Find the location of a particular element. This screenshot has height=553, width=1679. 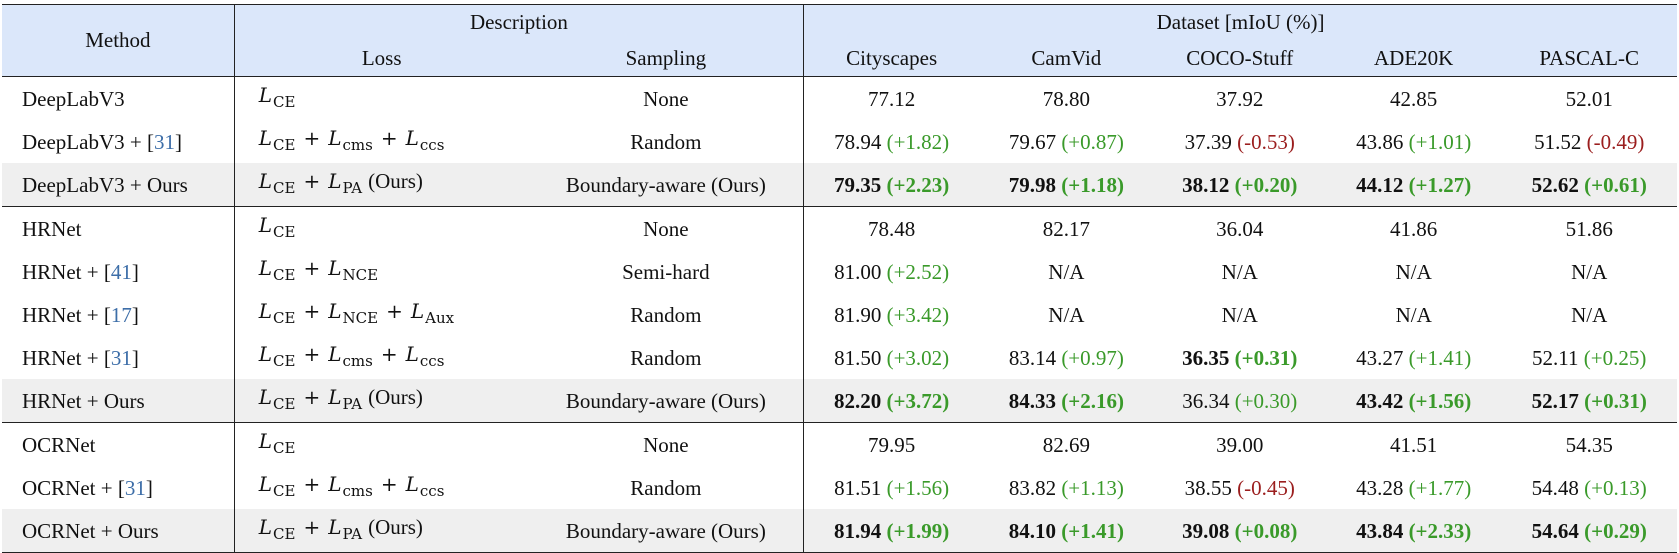

miou-value: 37.92 is located at coordinates (1240, 98).